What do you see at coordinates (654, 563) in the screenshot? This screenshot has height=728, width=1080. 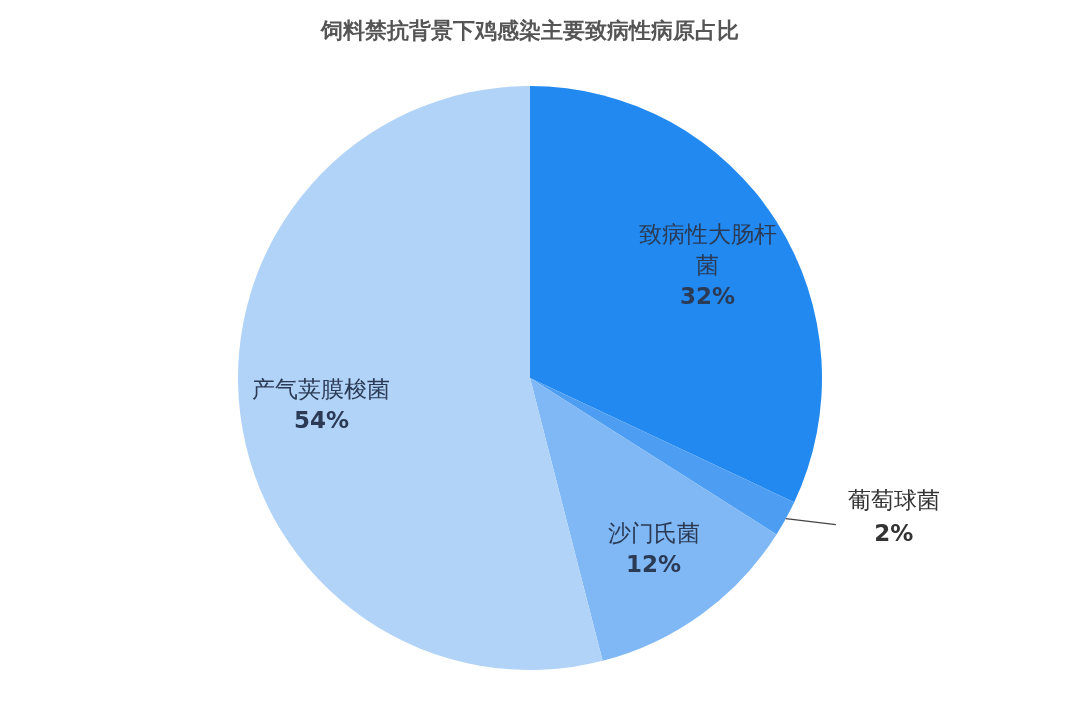 I see `data-label: 12%` at bounding box center [654, 563].